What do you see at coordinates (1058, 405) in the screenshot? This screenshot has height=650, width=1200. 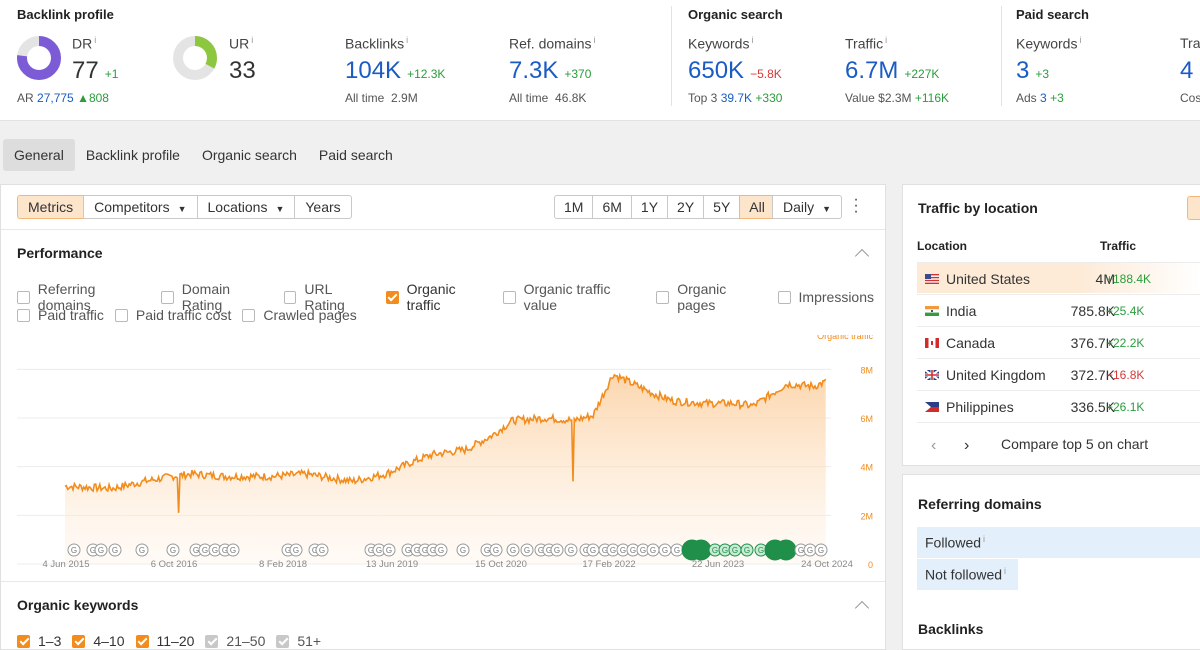 I see `location-row: Philippines 336.5K +26.1K` at bounding box center [1058, 405].